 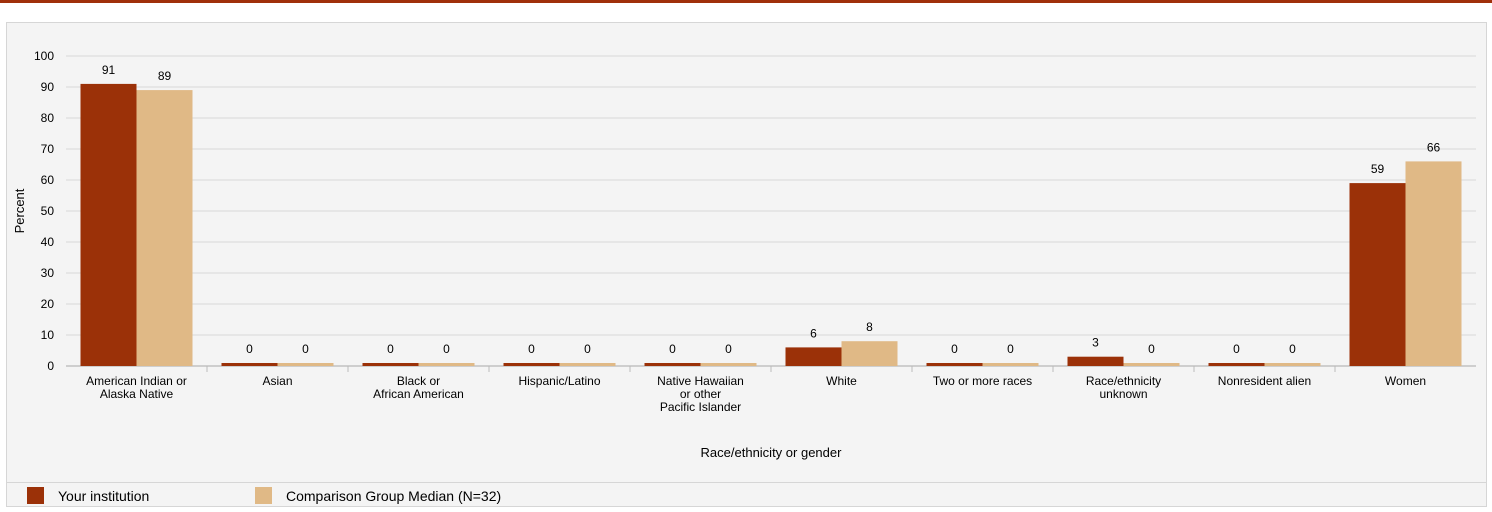 What do you see at coordinates (136, 387) in the screenshot?
I see `x-tick-label: American Indian or Alaska Native` at bounding box center [136, 387].